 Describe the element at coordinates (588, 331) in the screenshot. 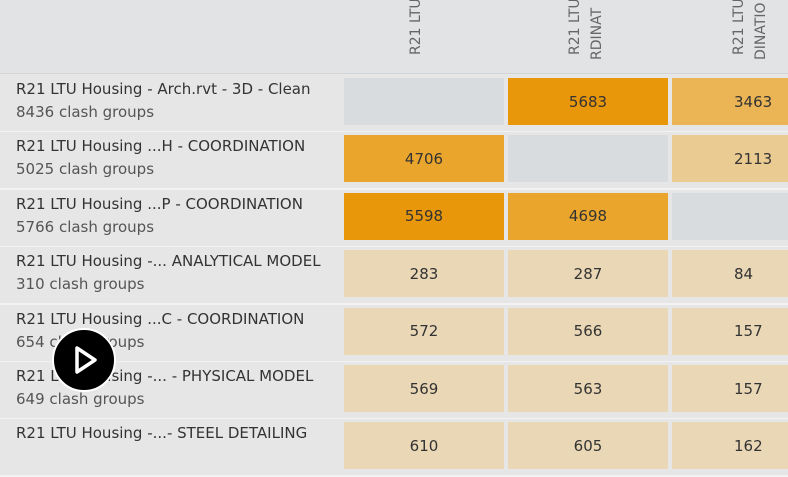

I see `matrix-cell: 566` at that location.